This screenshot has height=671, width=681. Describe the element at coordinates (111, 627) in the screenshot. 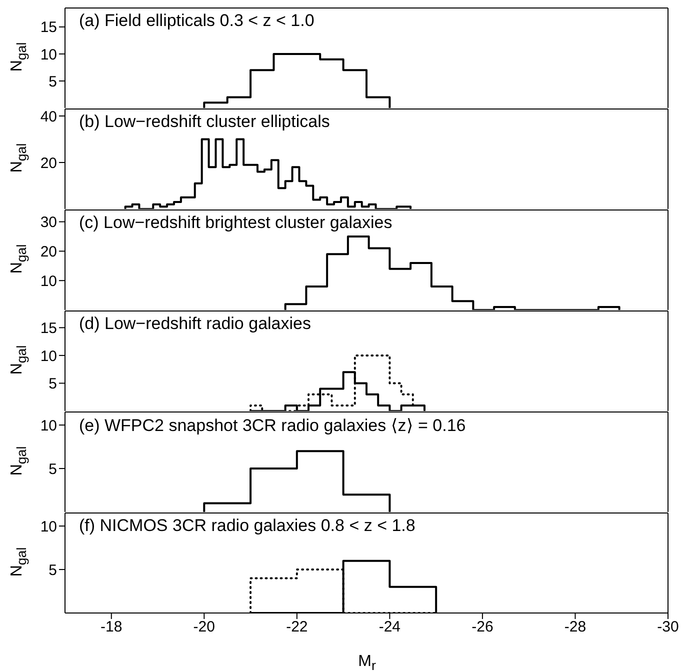

I see `x-tick-label: -18` at that location.